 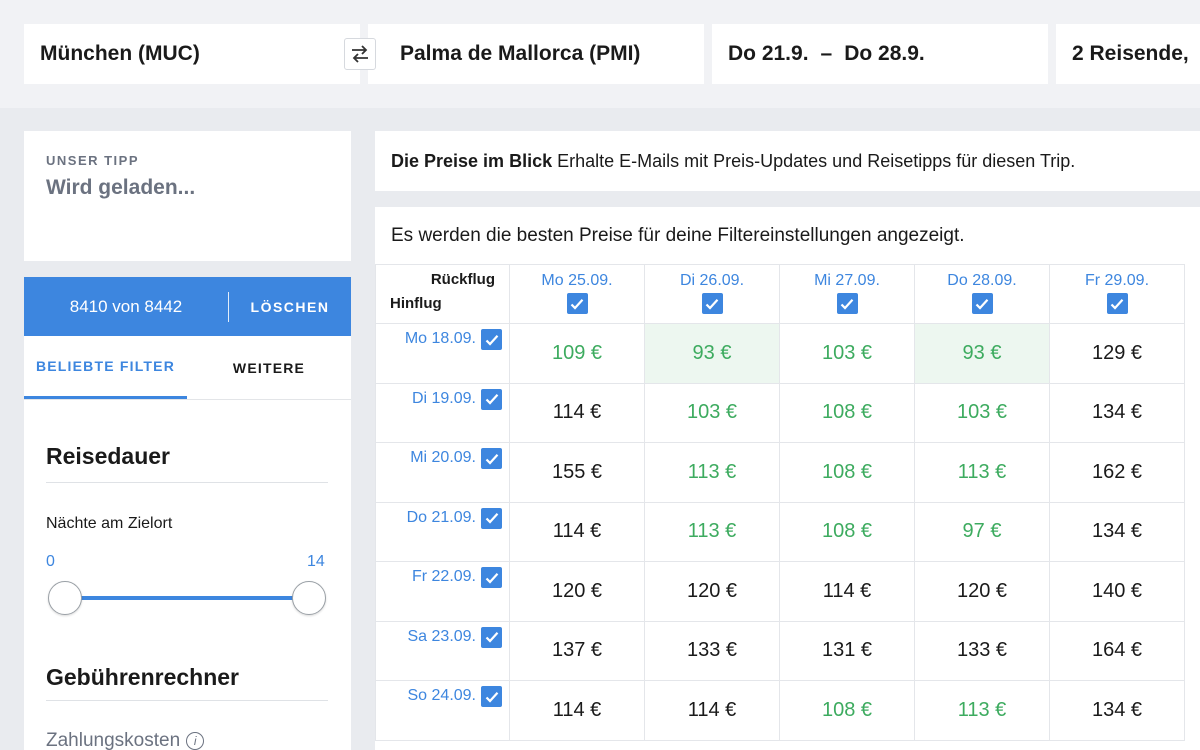 What do you see at coordinates (577, 650) in the screenshot?
I see `price-cell: 137 €` at bounding box center [577, 650].